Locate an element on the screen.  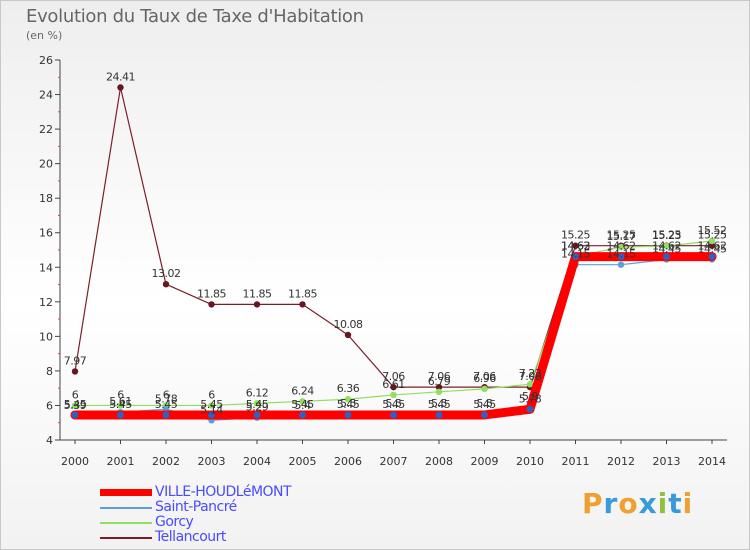
data-label-tellancourt: 10.08 is located at coordinates (348, 324).